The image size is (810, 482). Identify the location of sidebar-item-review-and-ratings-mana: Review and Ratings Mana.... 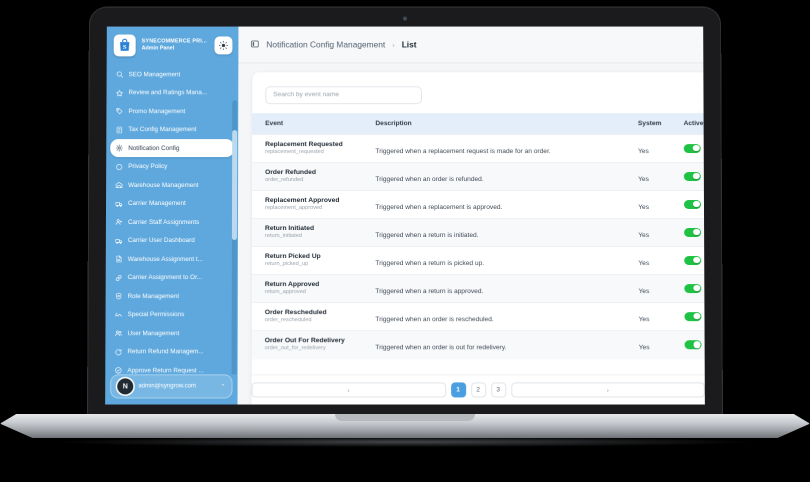
(172, 93).